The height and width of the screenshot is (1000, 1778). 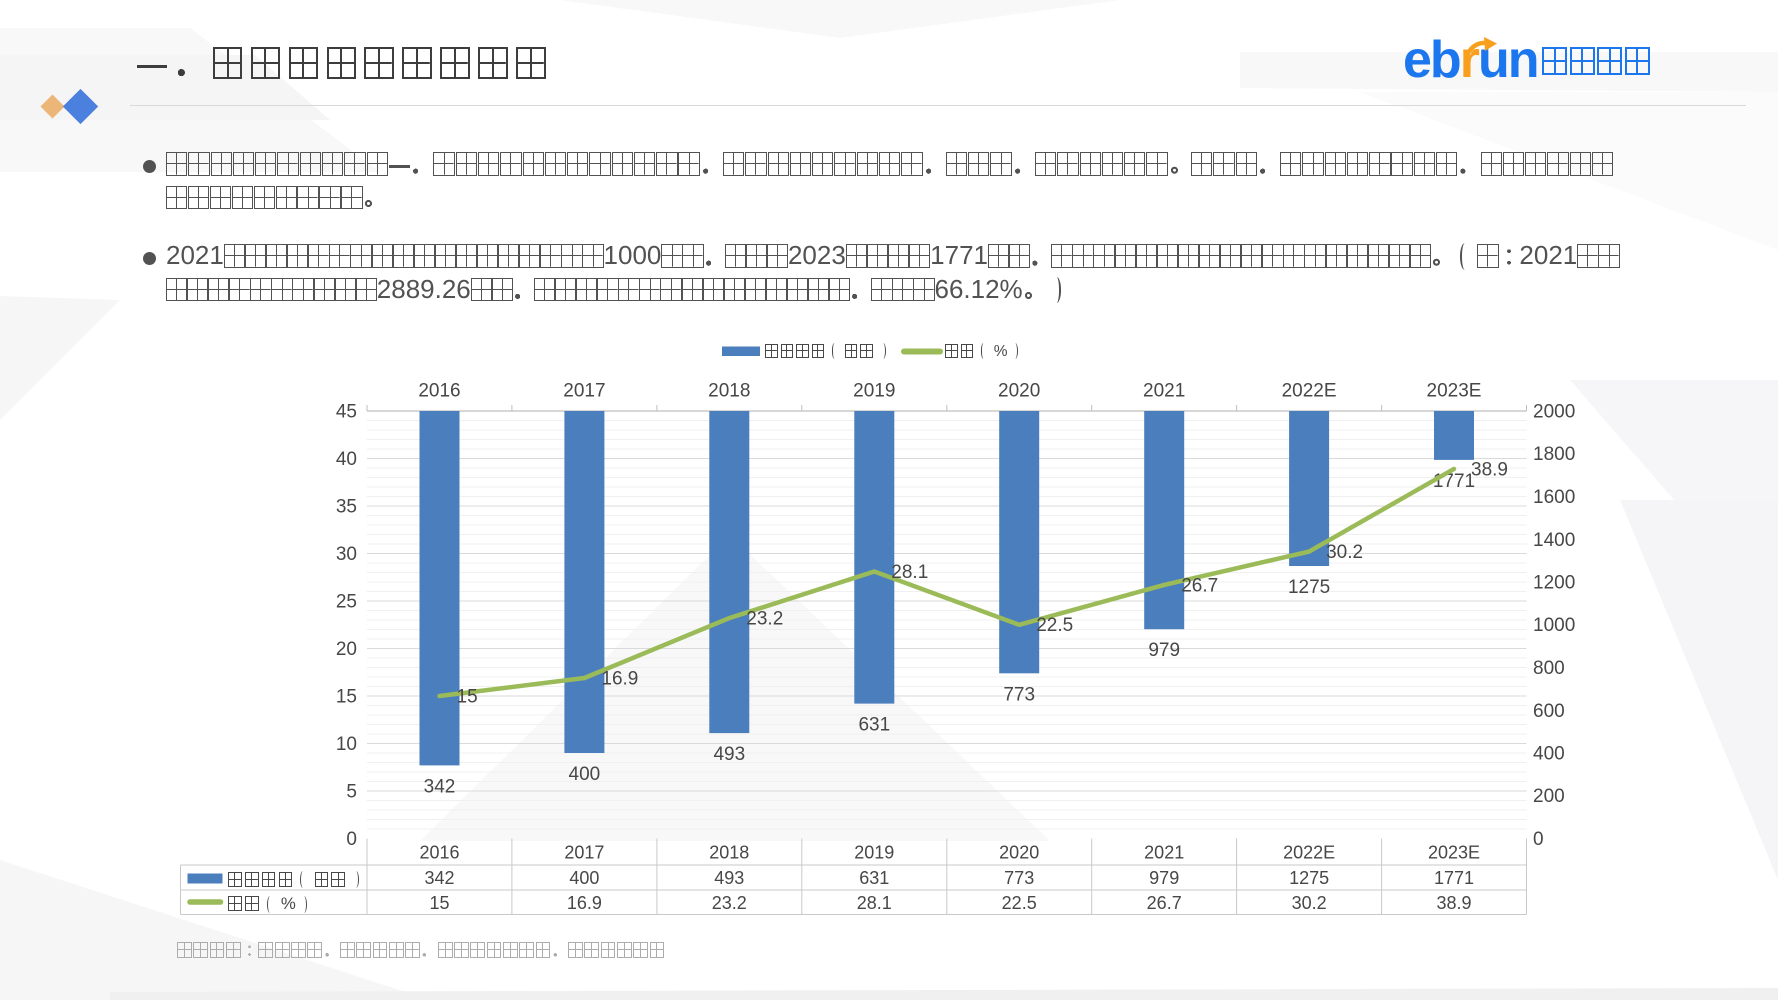 I want to click on svg-text: 2000, so click(x=1554, y=412).